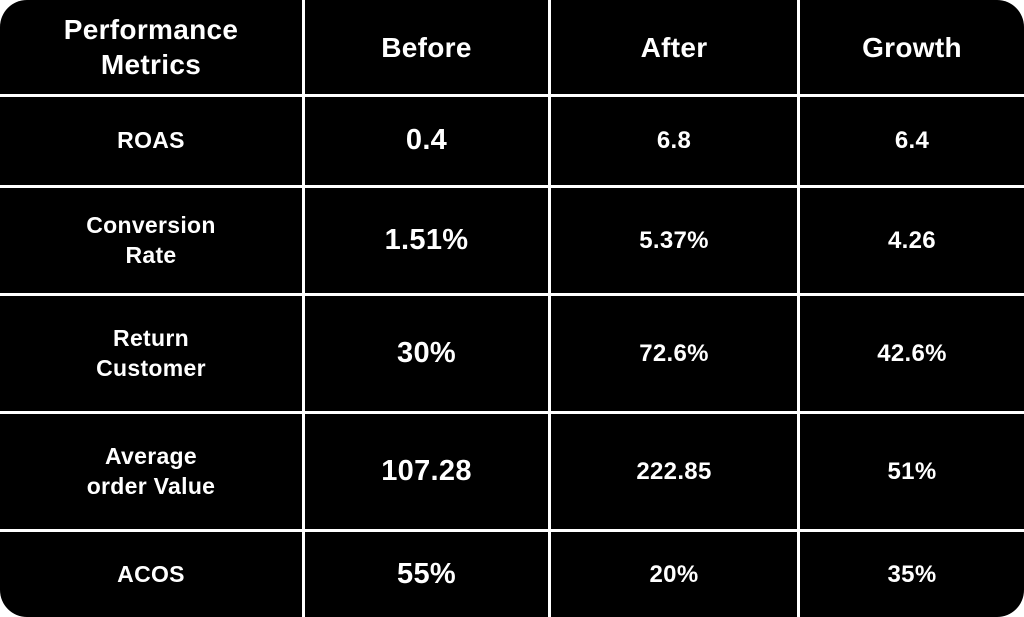 The height and width of the screenshot is (617, 1024). What do you see at coordinates (426, 353) in the screenshot?
I see `cell-return-customer-before: 30%` at bounding box center [426, 353].